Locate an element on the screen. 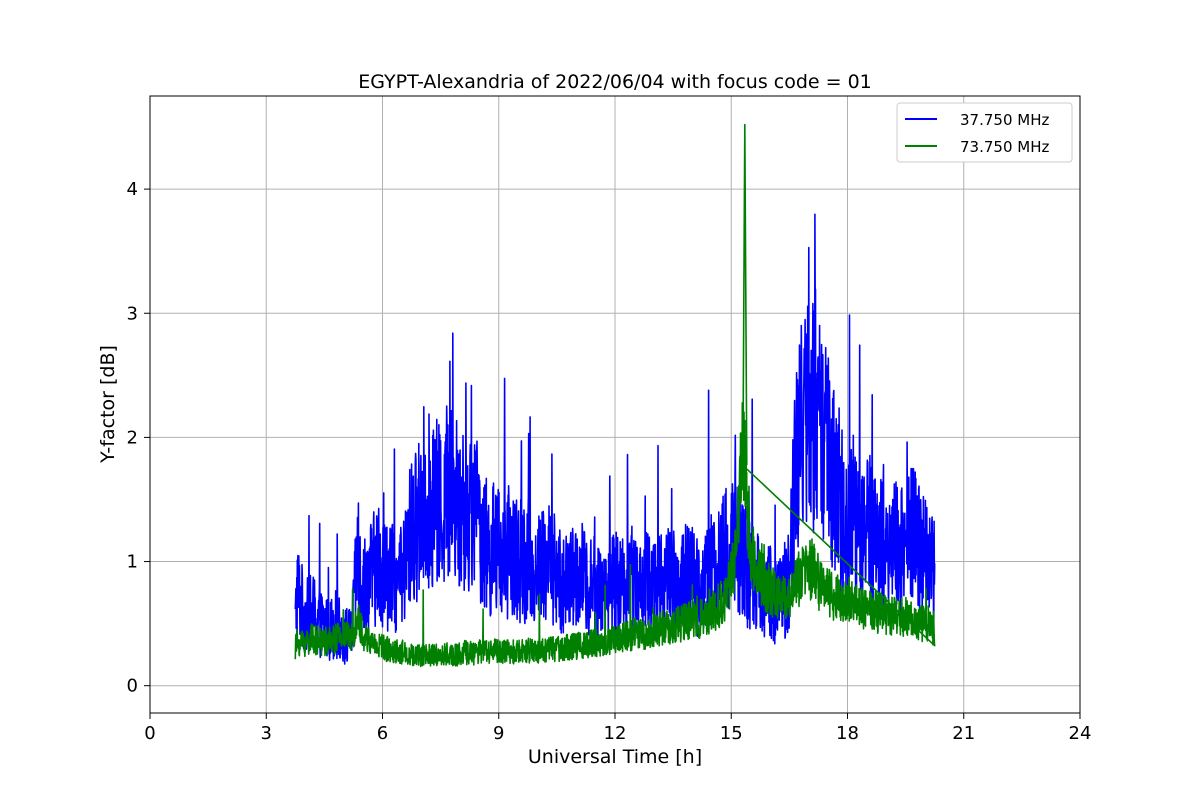  x-axis-label: Universal Time [h] is located at coordinates (615, 757).